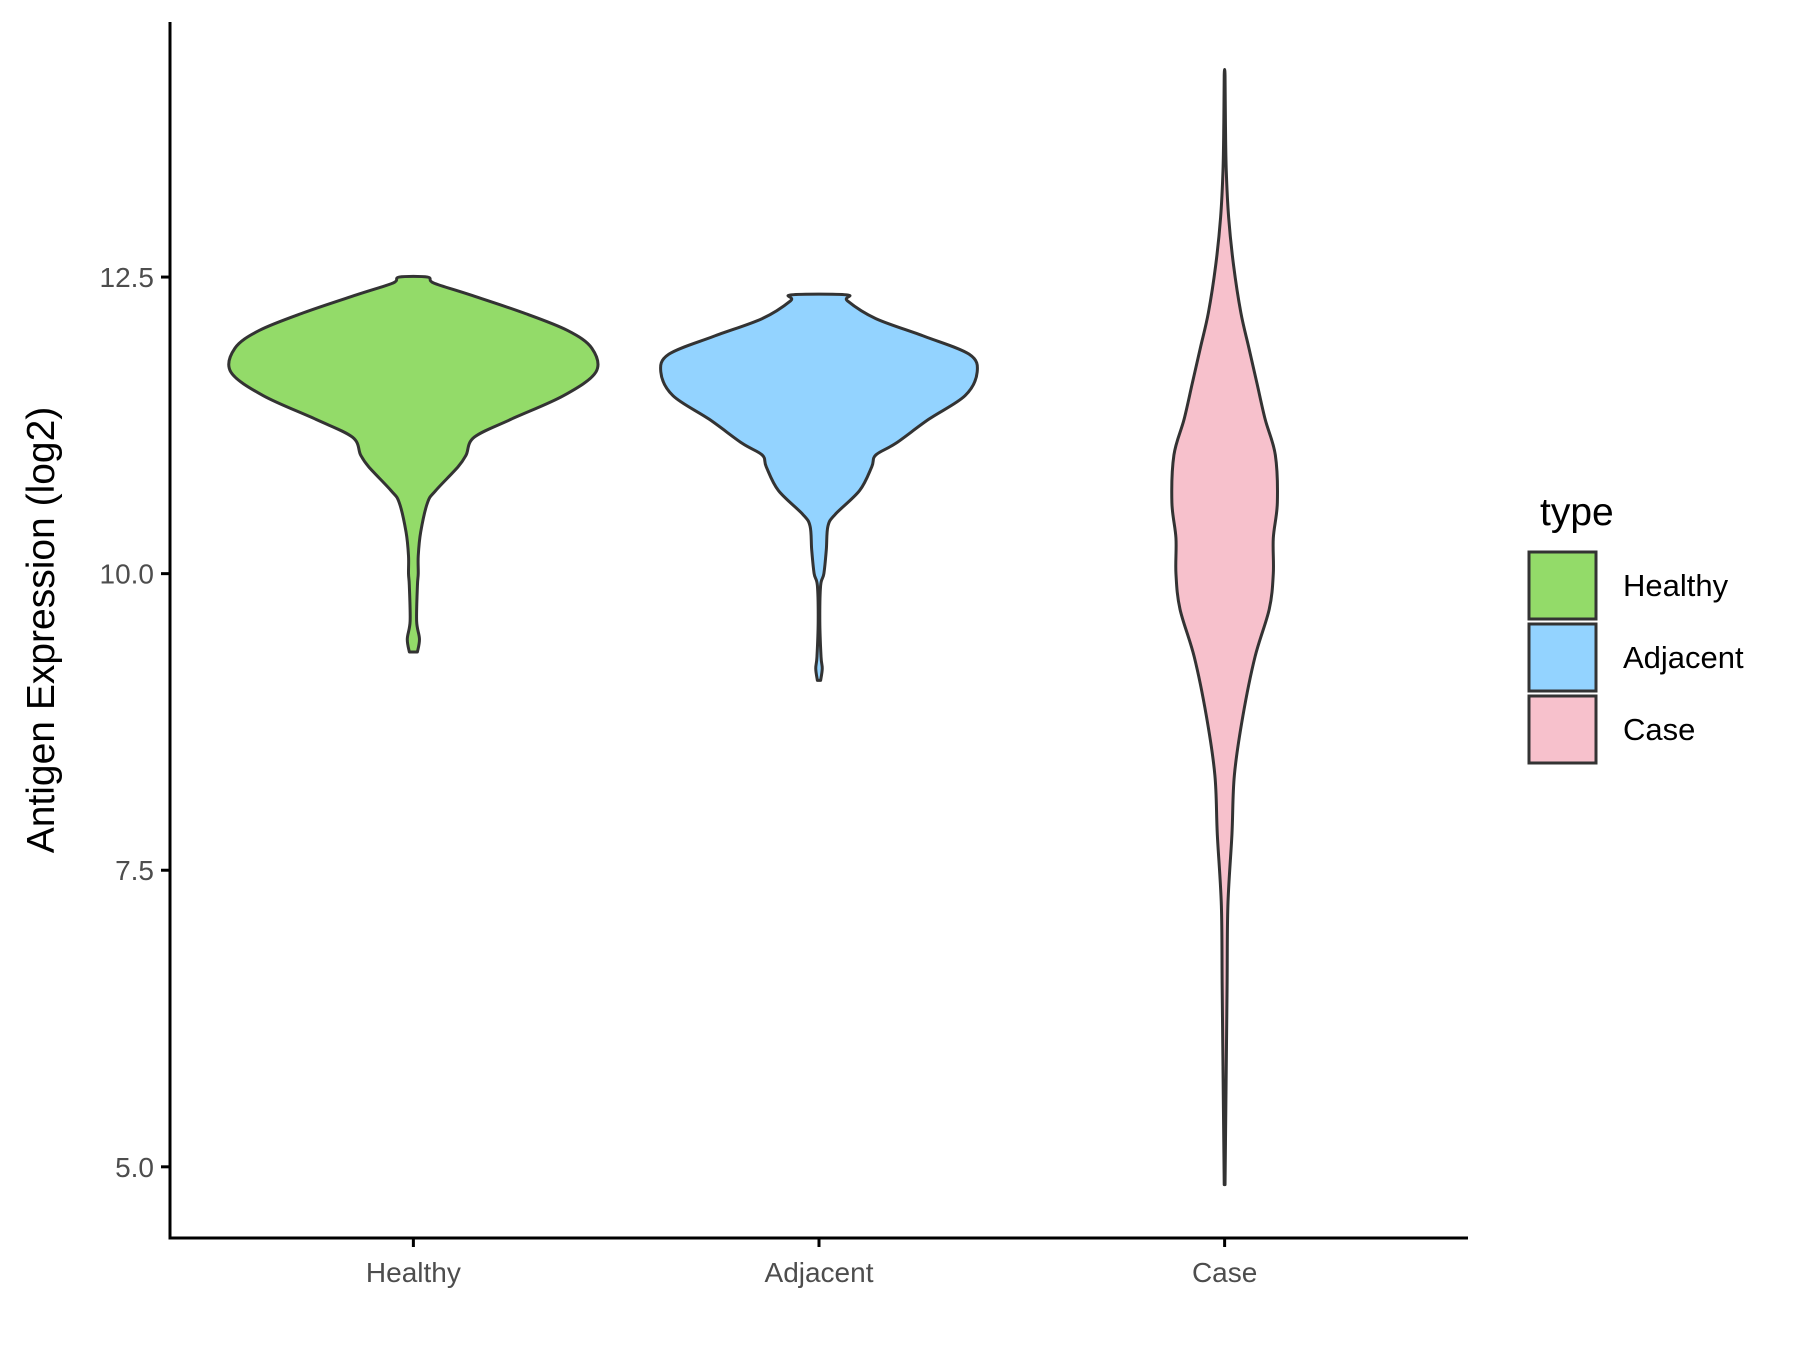 The width and height of the screenshot is (1800, 1350). Describe the element at coordinates (819, 1272) in the screenshot. I see `x-tick-label: Adjacent` at that location.